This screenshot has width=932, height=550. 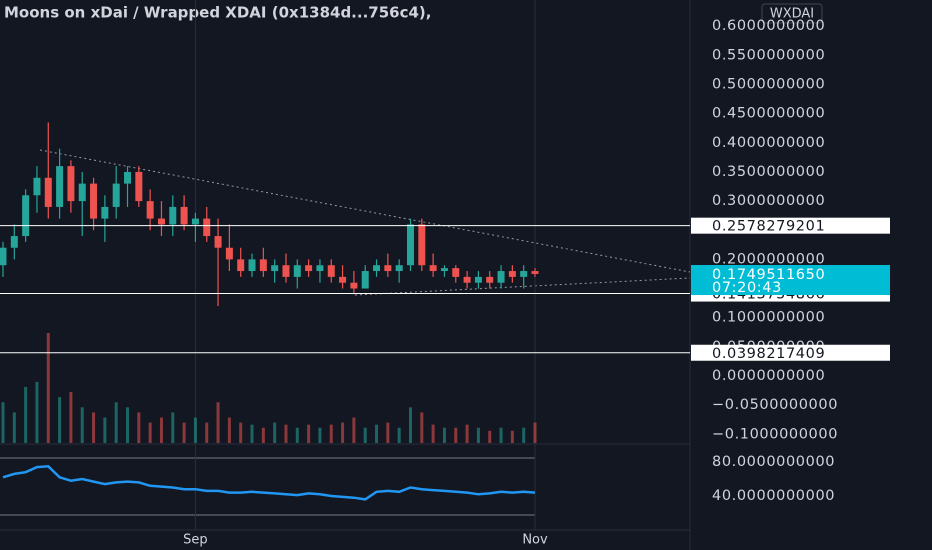 What do you see at coordinates (768, 318) in the screenshot?
I see `y-tick-label: 0.1000000000` at bounding box center [768, 318].